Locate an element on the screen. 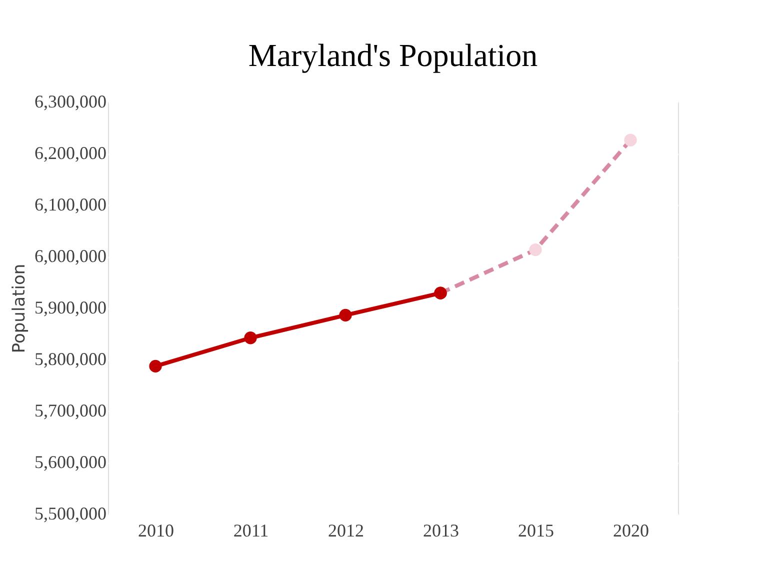 The height and width of the screenshot is (579, 777). y-tick-label: 5,500,000 is located at coordinates (70, 514).